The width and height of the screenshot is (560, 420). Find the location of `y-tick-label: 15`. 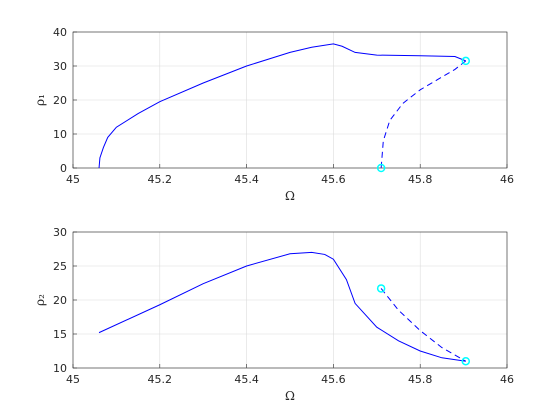

y-tick-label: 15 is located at coordinates (60, 334).